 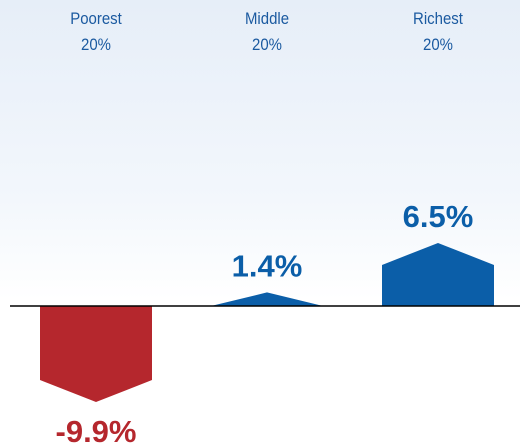 What do you see at coordinates (438, 216) in the screenshot?
I see `value-label: 6.5%` at bounding box center [438, 216].